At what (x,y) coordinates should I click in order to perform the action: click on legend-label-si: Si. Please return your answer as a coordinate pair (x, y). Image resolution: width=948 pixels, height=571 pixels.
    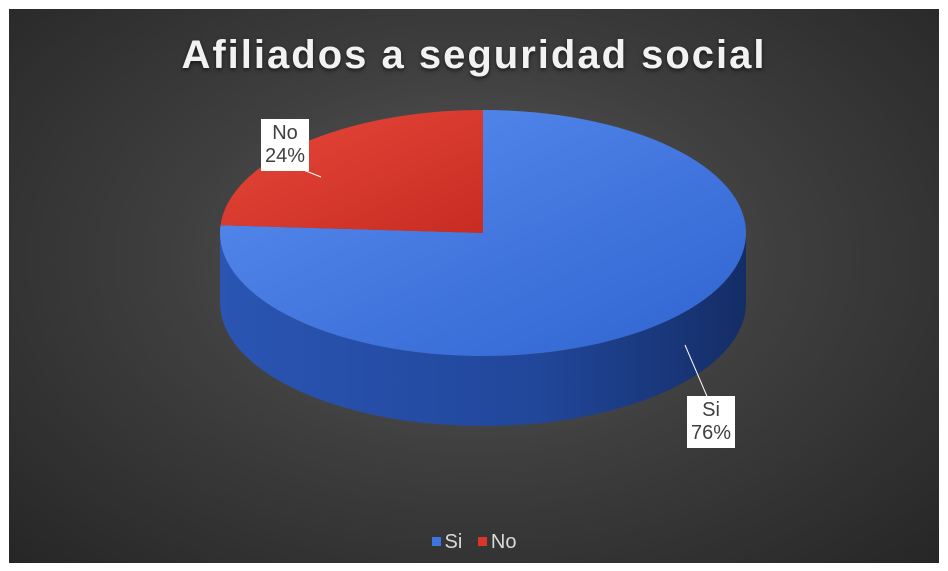
    Looking at the image, I should click on (453, 542).